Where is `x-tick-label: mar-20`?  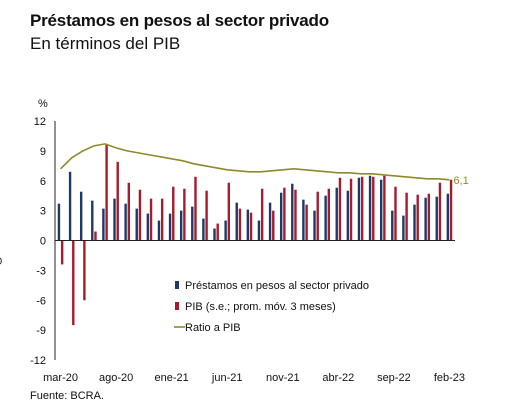
x-tick-label: mar-20 is located at coordinates (60, 378).